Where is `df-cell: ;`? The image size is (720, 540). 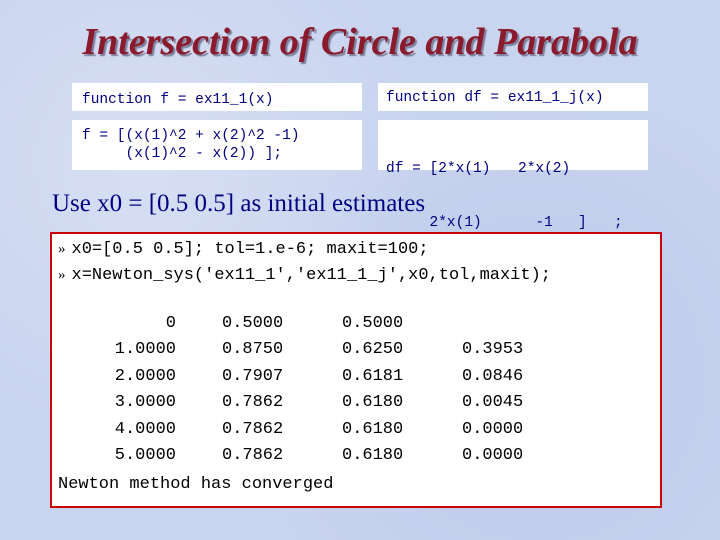 df-cell: ; is located at coordinates (618, 223).